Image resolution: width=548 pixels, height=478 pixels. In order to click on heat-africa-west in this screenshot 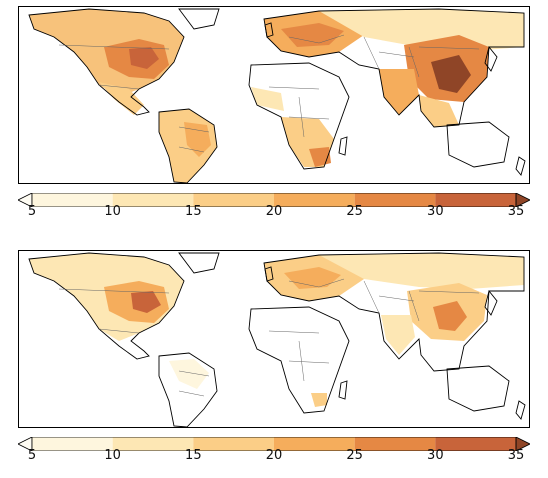, I will do `click(267, 99)`.